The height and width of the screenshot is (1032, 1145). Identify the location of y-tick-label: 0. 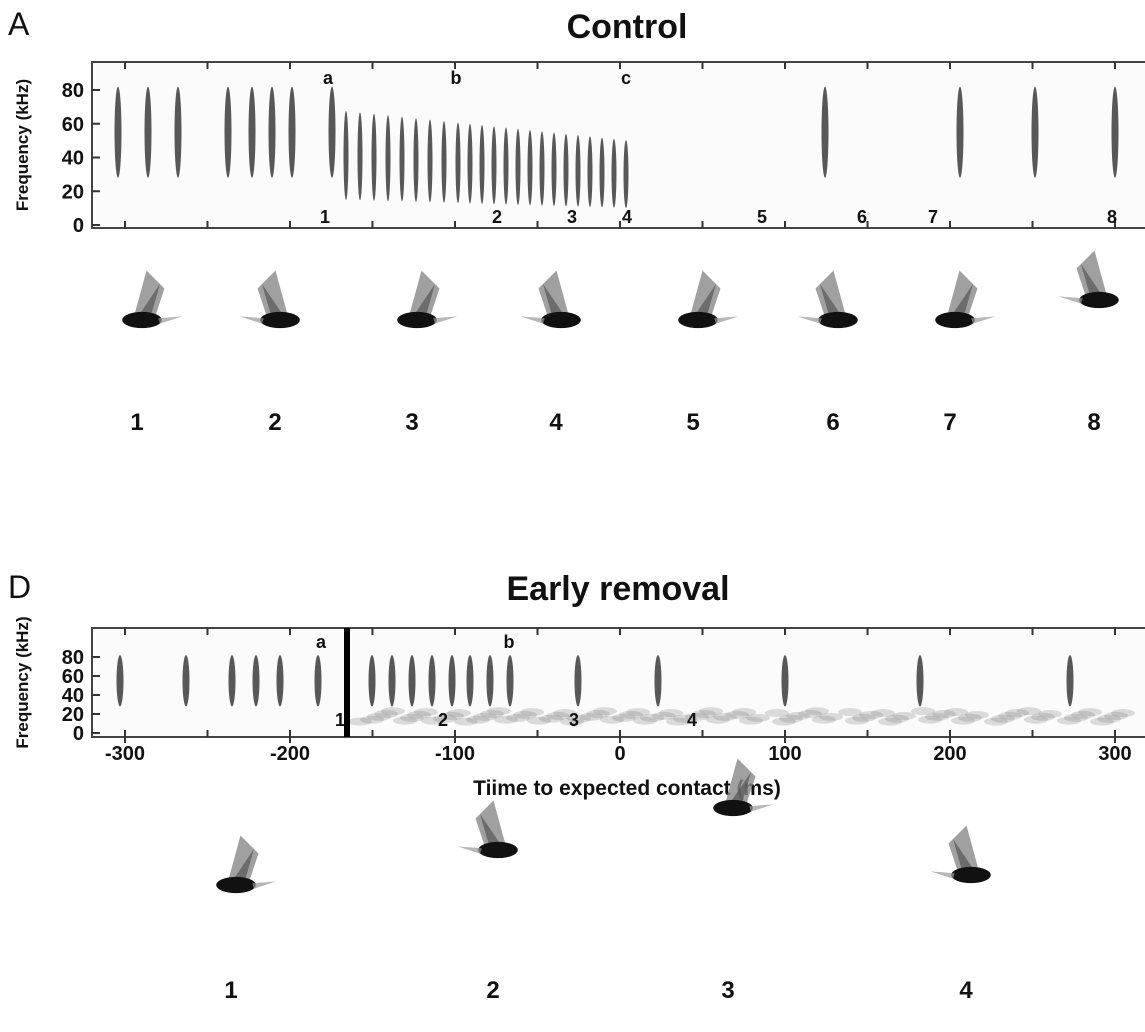
(78, 734).